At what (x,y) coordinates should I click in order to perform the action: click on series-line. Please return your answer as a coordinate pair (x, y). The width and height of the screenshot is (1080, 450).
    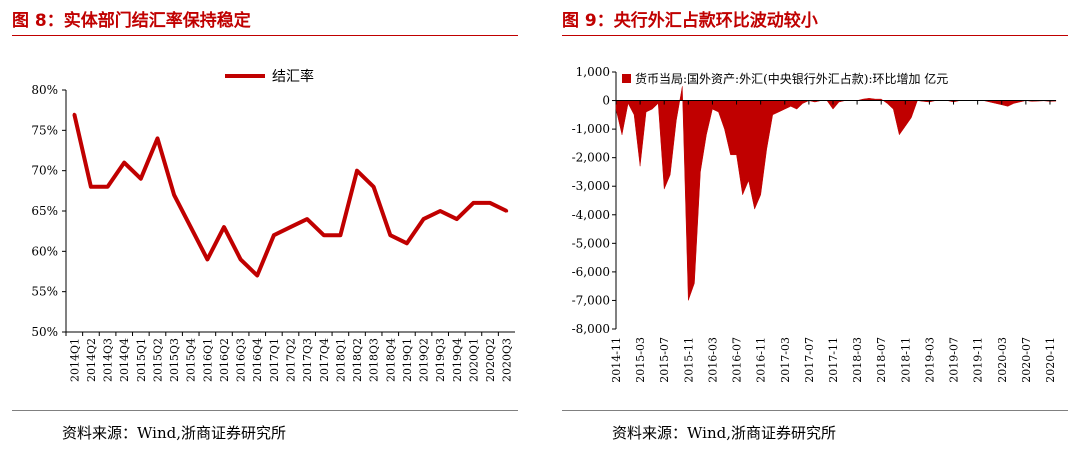
    Looking at the image, I should click on (290, 195).